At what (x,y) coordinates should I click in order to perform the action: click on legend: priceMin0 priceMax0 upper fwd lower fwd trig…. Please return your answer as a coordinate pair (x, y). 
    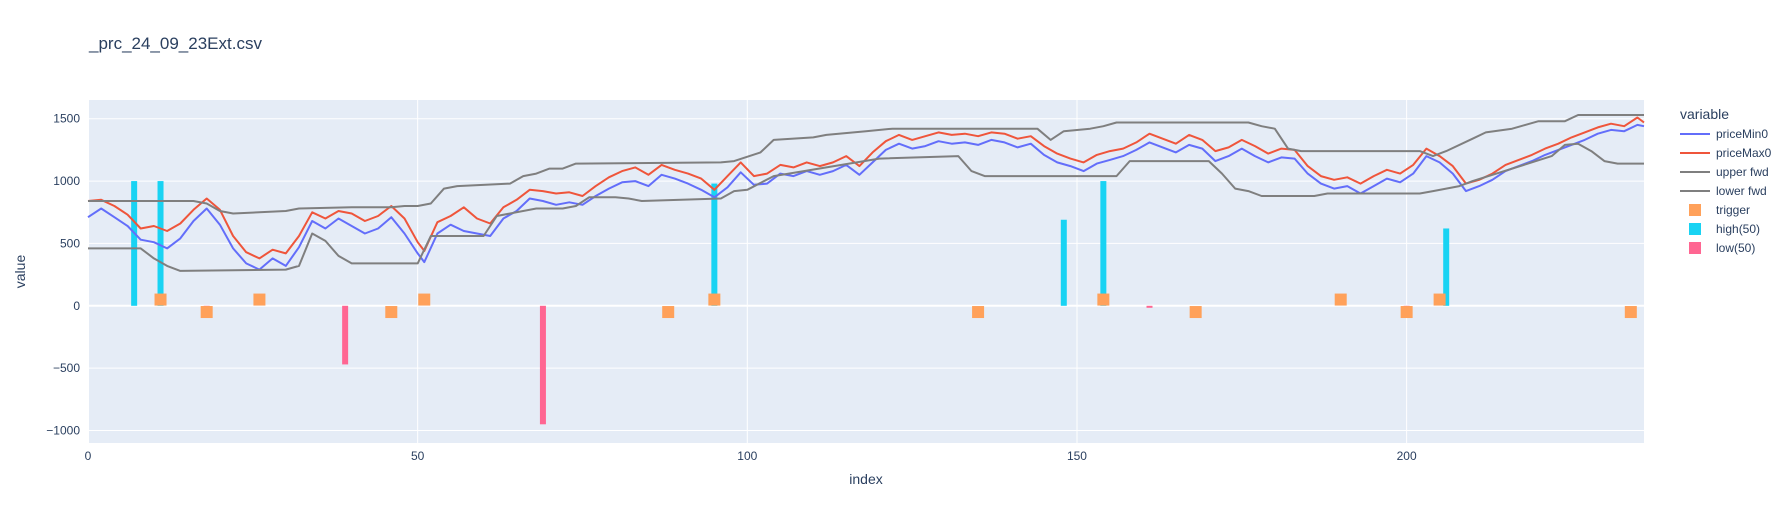
    Looking at the image, I should click on (1726, 191).